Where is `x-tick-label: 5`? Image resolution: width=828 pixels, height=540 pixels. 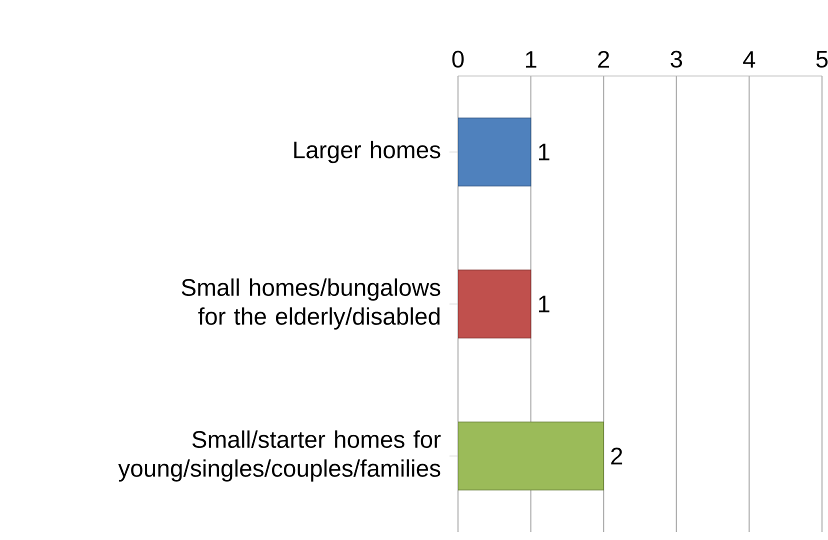
x-tick-label: 5 is located at coordinates (822, 59).